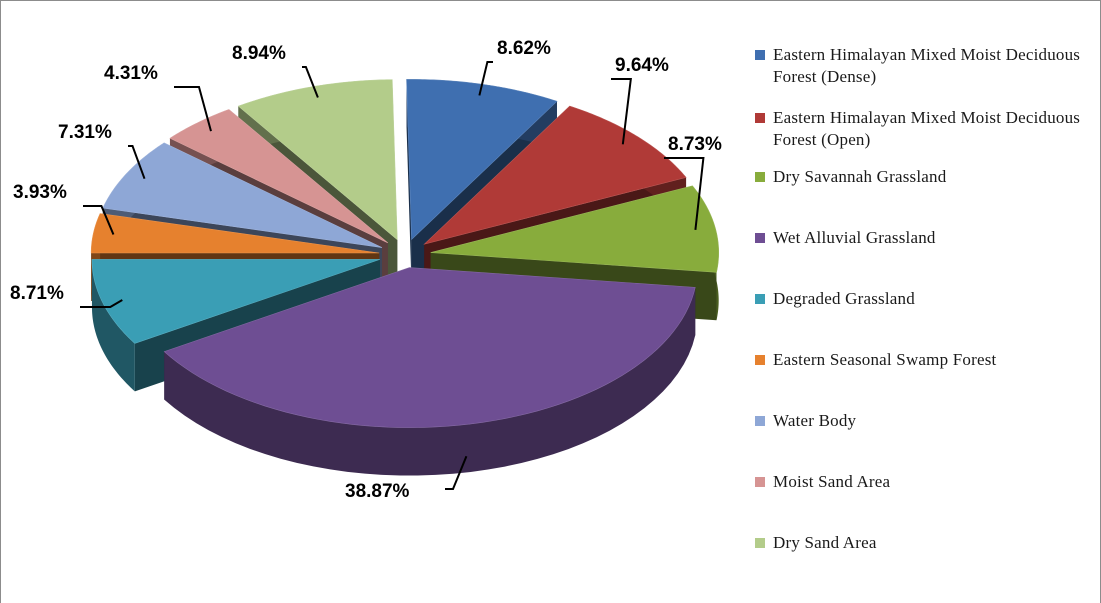 This screenshot has height=603, width=1101. What do you see at coordinates (815, 420) in the screenshot?
I see `legend-label: Water Body` at bounding box center [815, 420].